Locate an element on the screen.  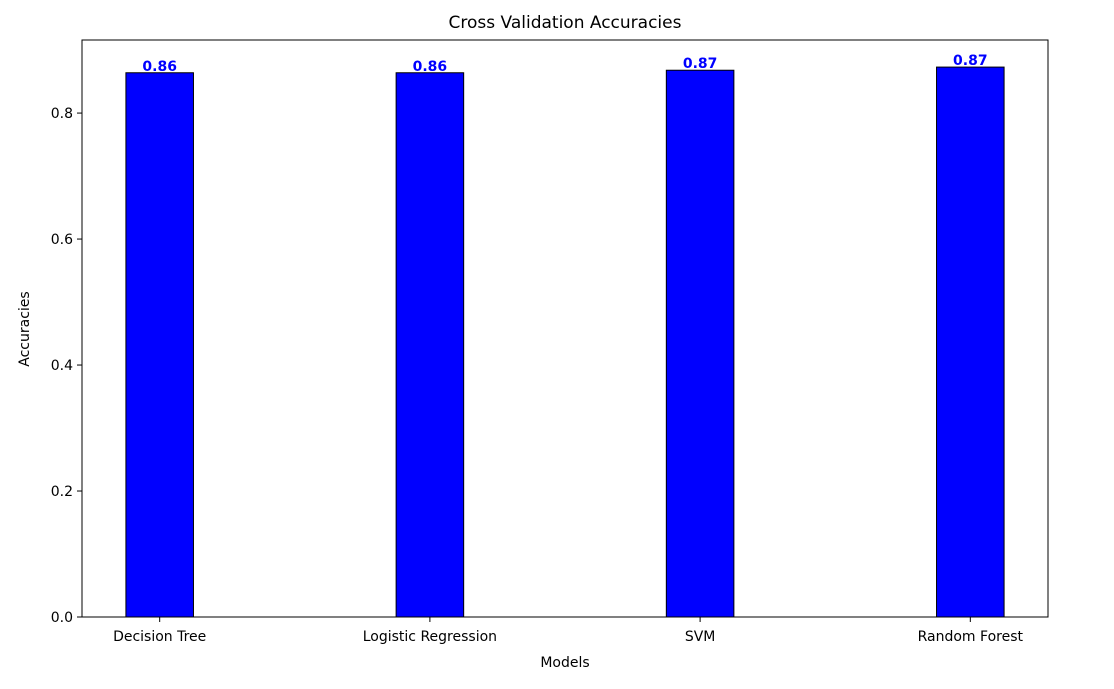
x-axis-label: Models is located at coordinates (564, 663).